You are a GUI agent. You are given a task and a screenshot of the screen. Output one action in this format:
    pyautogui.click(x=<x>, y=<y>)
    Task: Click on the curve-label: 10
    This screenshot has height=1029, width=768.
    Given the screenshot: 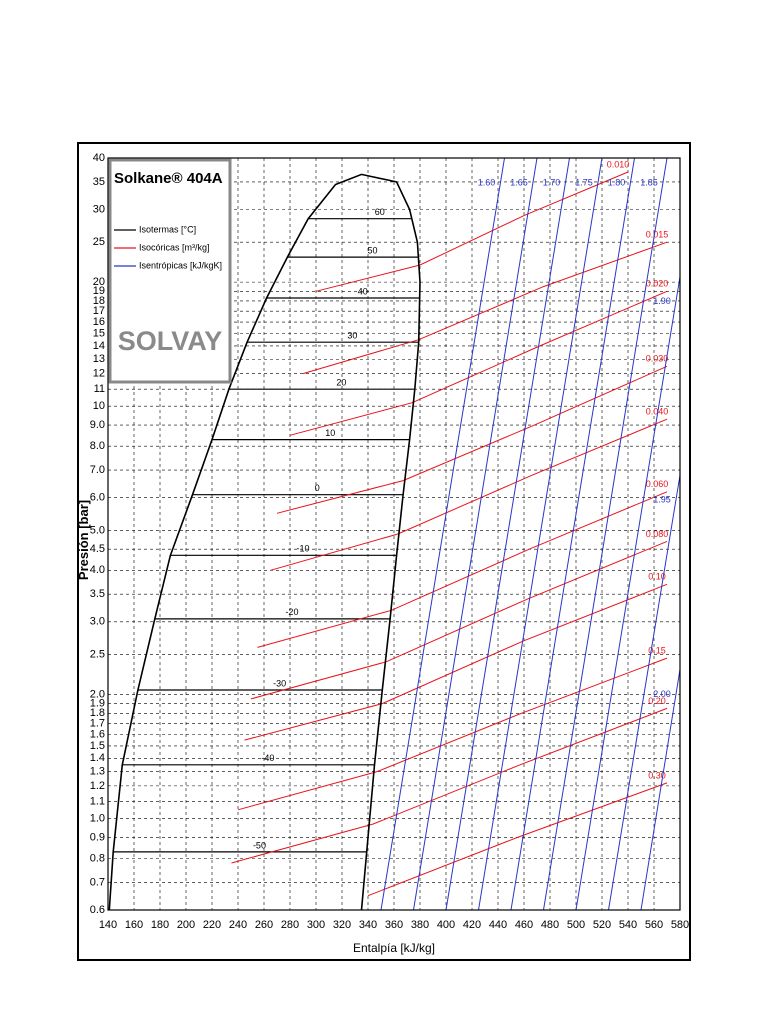 What is the action you would take?
    pyautogui.click(x=330, y=433)
    